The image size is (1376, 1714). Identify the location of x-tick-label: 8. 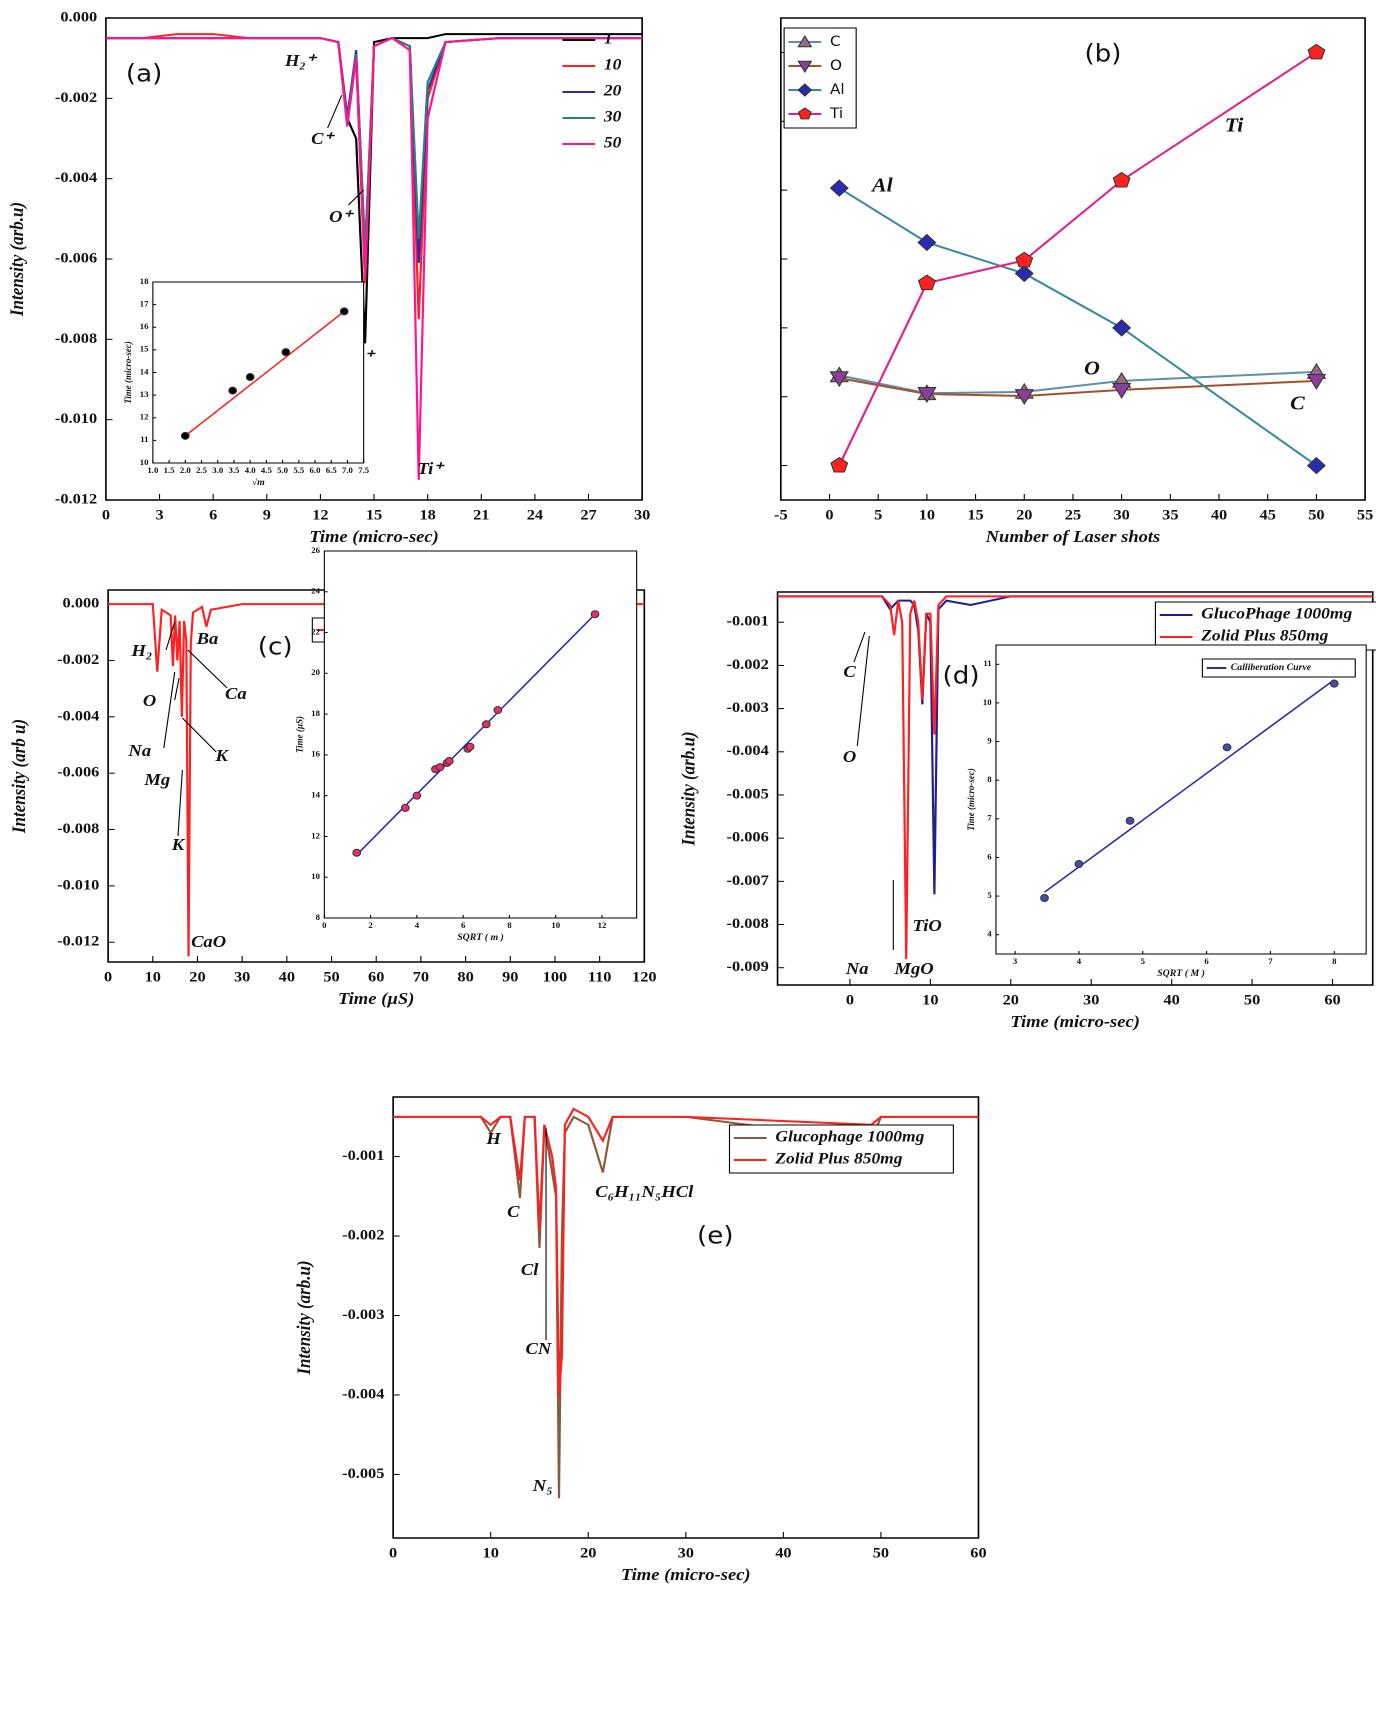
(1334, 961).